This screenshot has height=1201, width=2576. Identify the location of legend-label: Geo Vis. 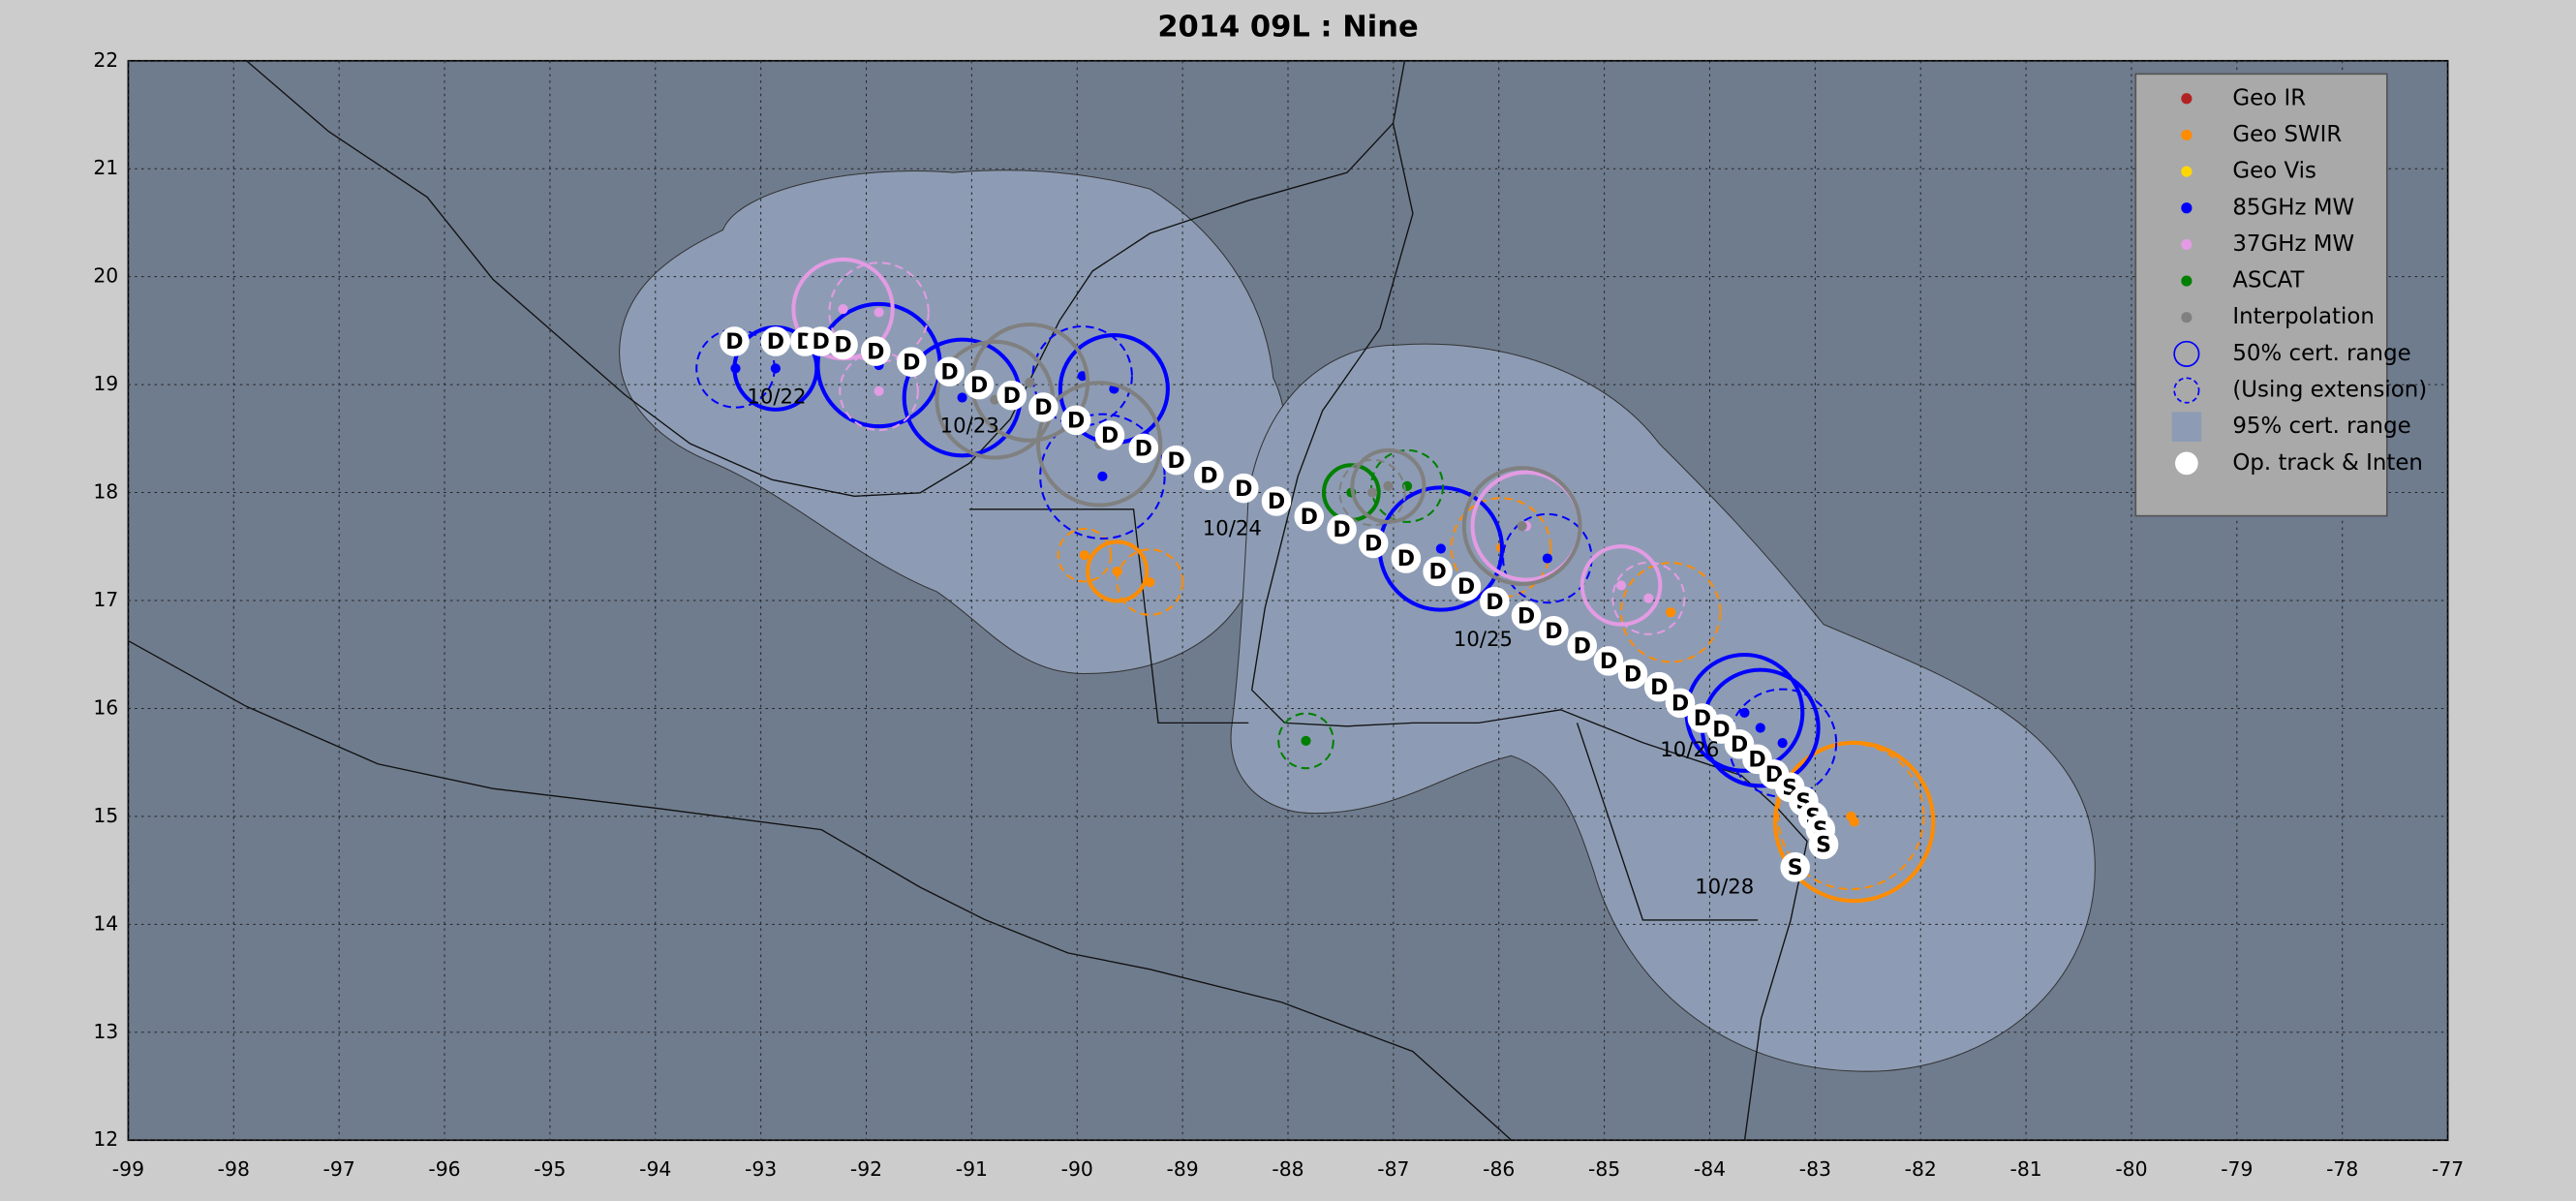
(2274, 171).